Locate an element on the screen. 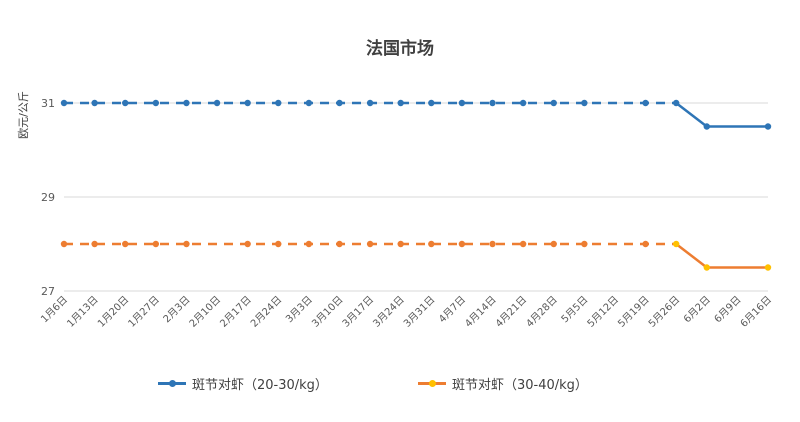  x-tick-label: 5月5日 is located at coordinates (575, 310).